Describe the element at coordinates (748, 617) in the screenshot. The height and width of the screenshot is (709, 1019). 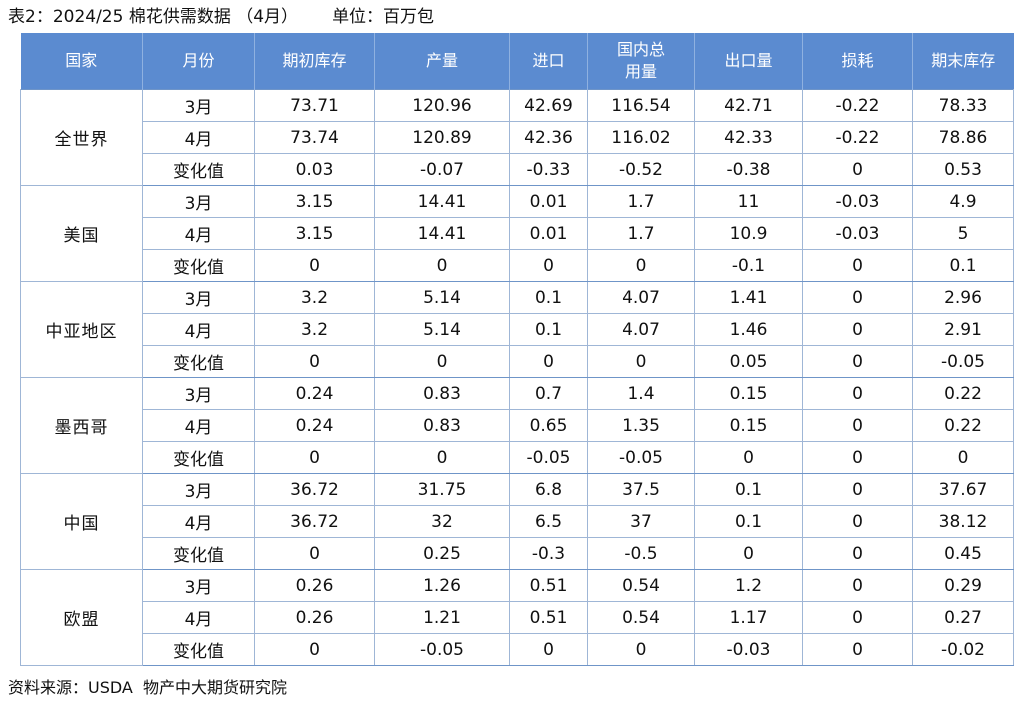
I see `value-cell: 1.17` at that location.